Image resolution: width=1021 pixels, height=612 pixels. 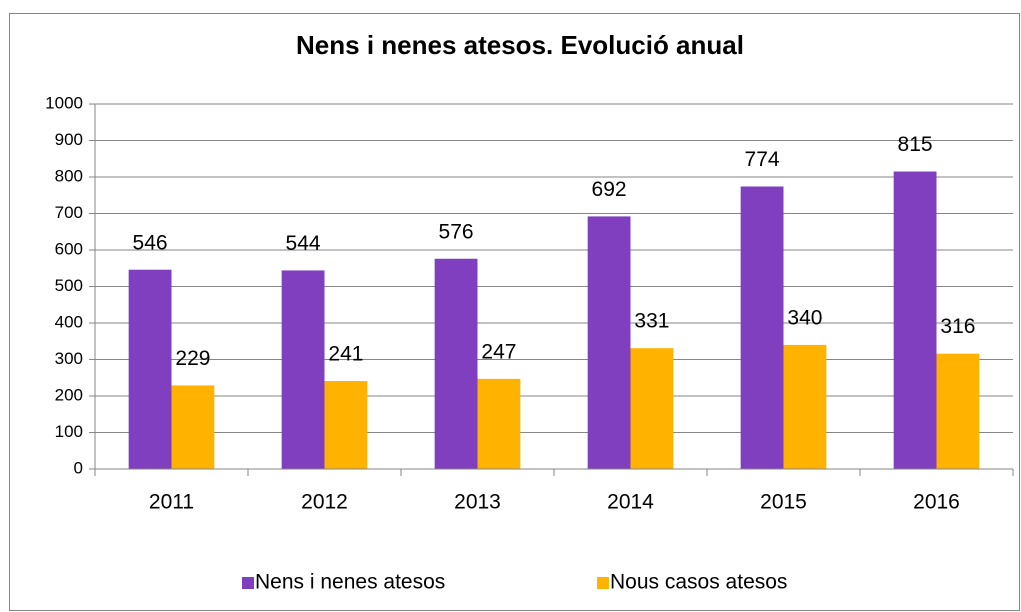 What do you see at coordinates (192, 358) in the screenshot?
I see `data-label: 229` at bounding box center [192, 358].